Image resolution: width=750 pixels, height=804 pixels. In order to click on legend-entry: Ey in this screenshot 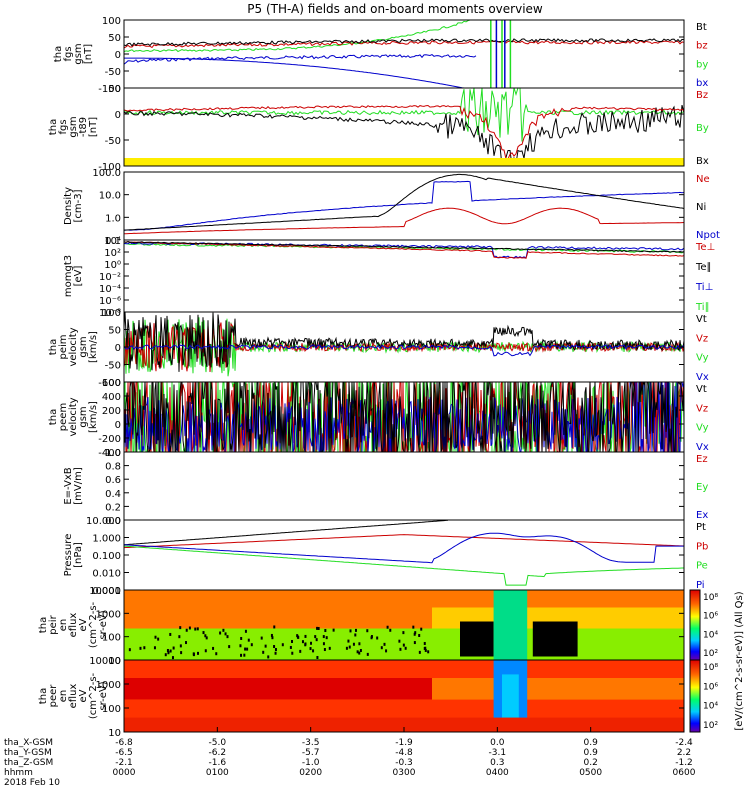, I will do `click(702, 487)`.